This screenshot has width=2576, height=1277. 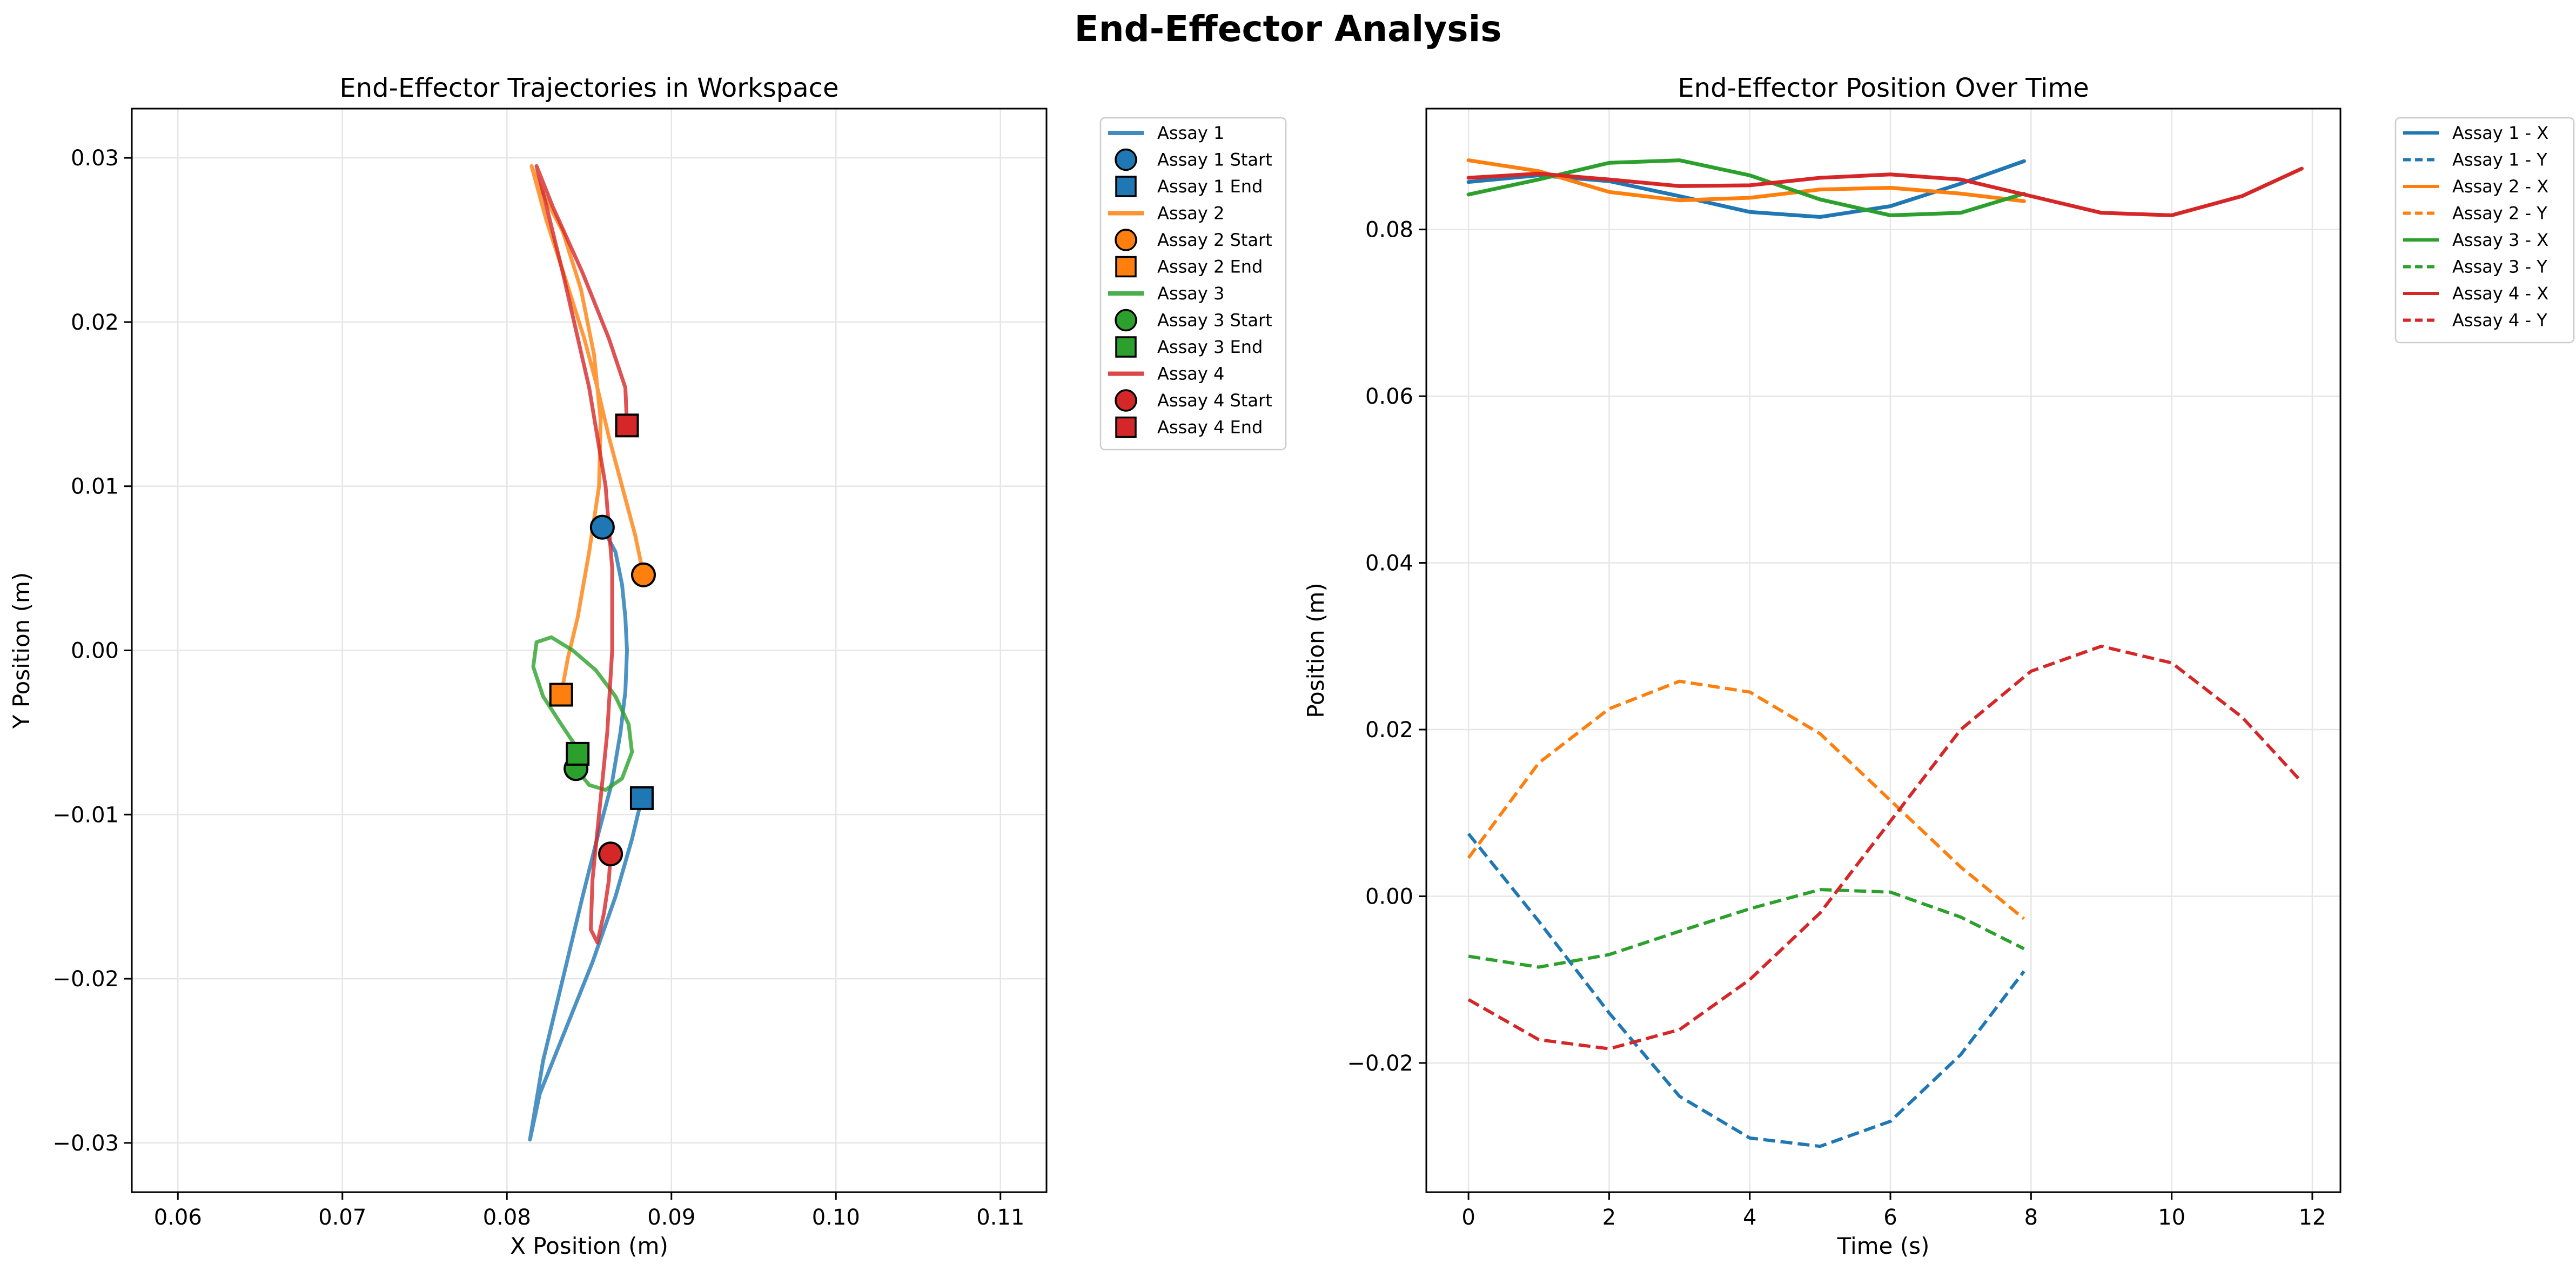 What do you see at coordinates (95, 158) in the screenshot?
I see `y-tick-label: 0.03` at bounding box center [95, 158].